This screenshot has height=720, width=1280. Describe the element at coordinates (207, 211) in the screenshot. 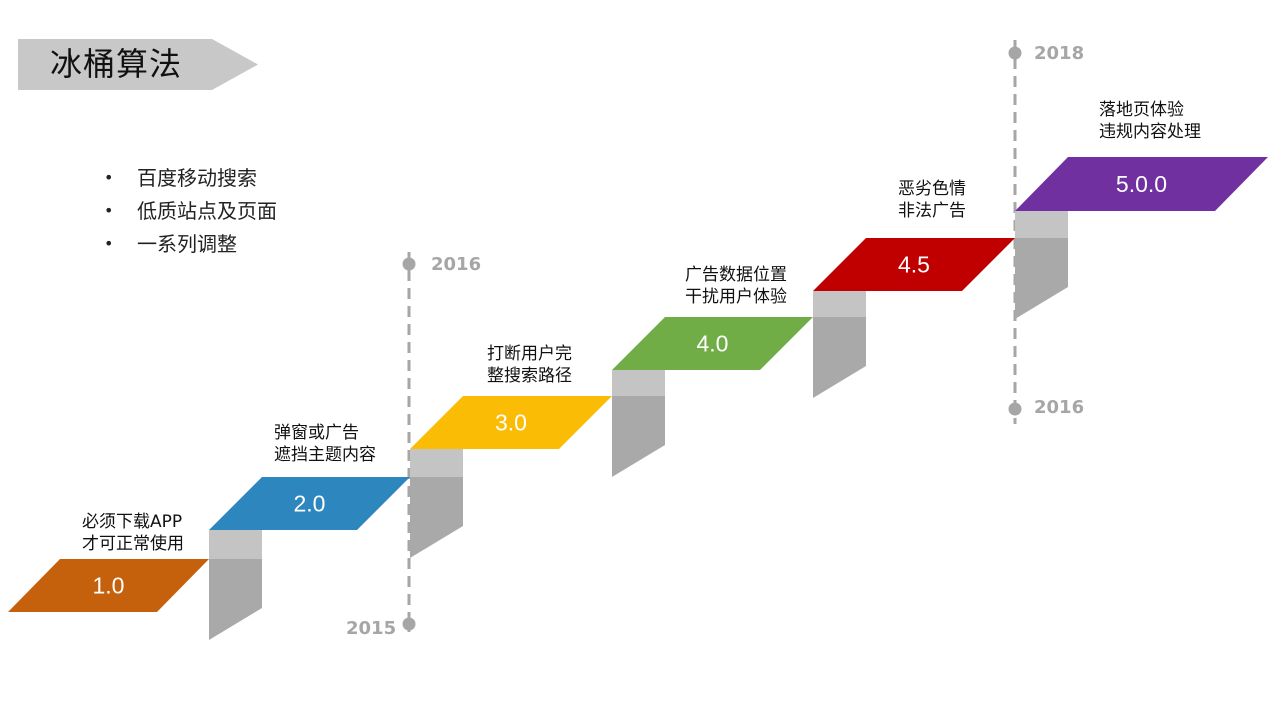

I see `bullet-text: 低质站点及页面` at that location.